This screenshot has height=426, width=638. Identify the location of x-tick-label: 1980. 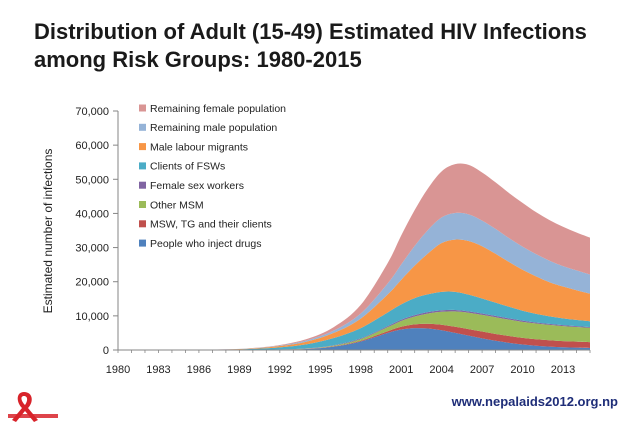
(118, 370).